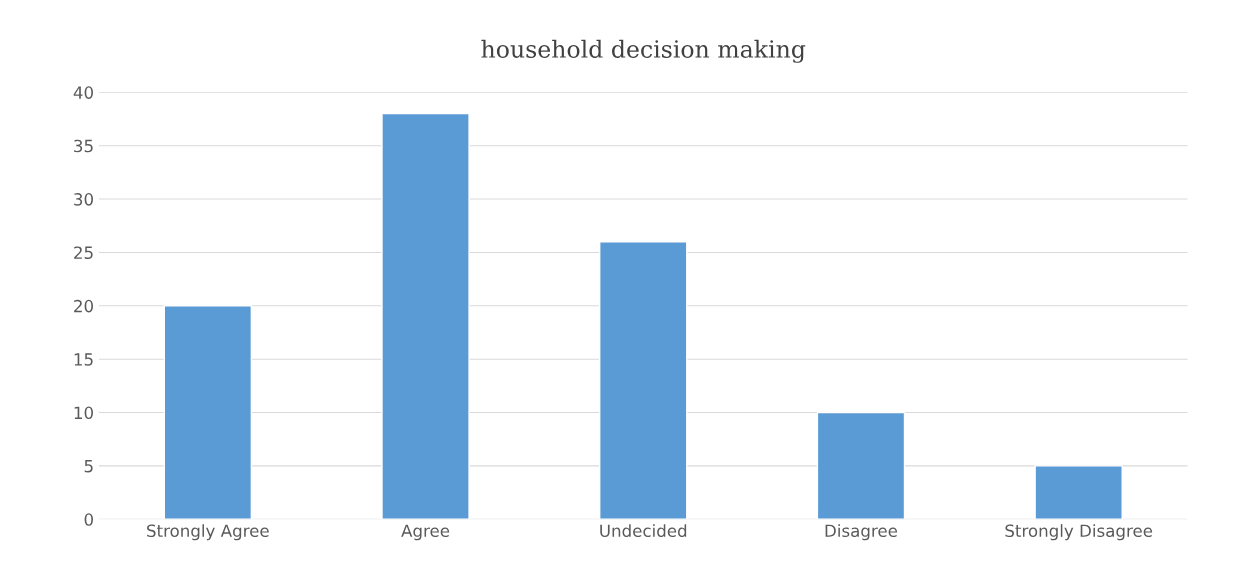  What do you see at coordinates (425, 532) in the screenshot?
I see `x-tick-label: Agree` at bounding box center [425, 532].